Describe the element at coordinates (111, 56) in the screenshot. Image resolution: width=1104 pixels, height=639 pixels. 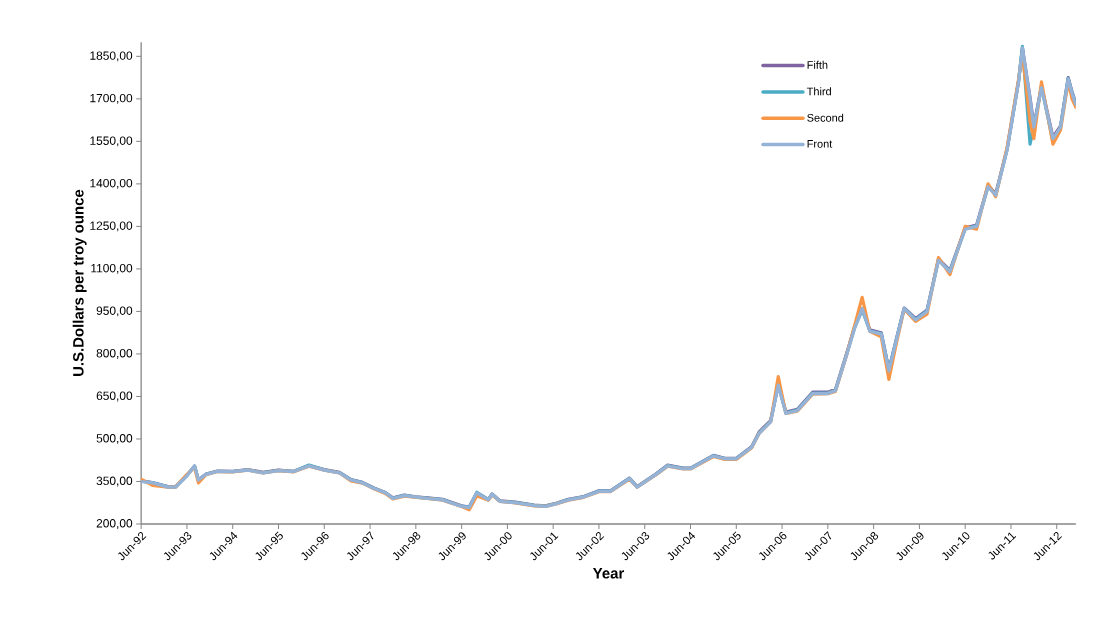
I see `y-tick-label: 1850,00` at that location.